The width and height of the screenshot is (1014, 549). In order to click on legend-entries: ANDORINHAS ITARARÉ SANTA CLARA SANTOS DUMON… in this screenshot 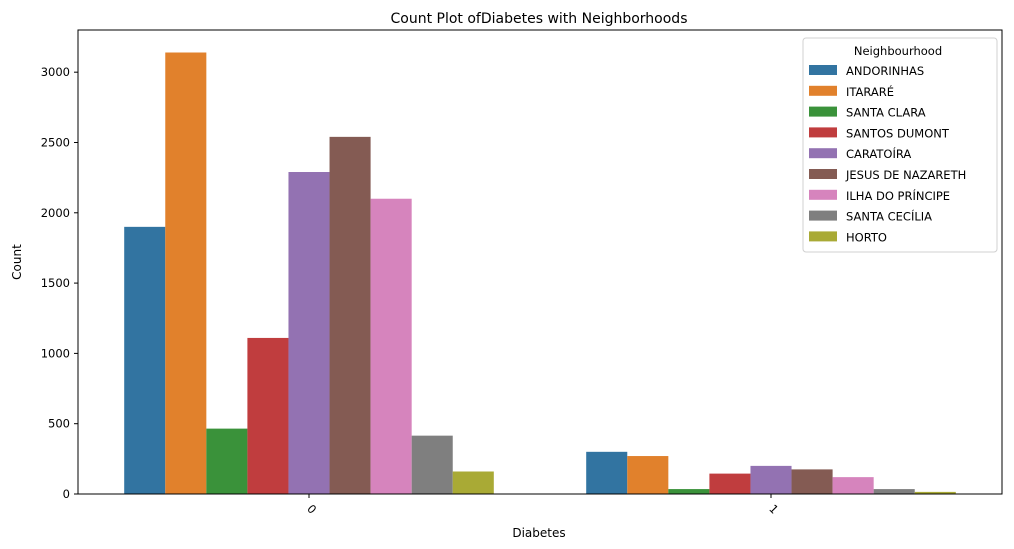, I will do `click(887, 154)`.